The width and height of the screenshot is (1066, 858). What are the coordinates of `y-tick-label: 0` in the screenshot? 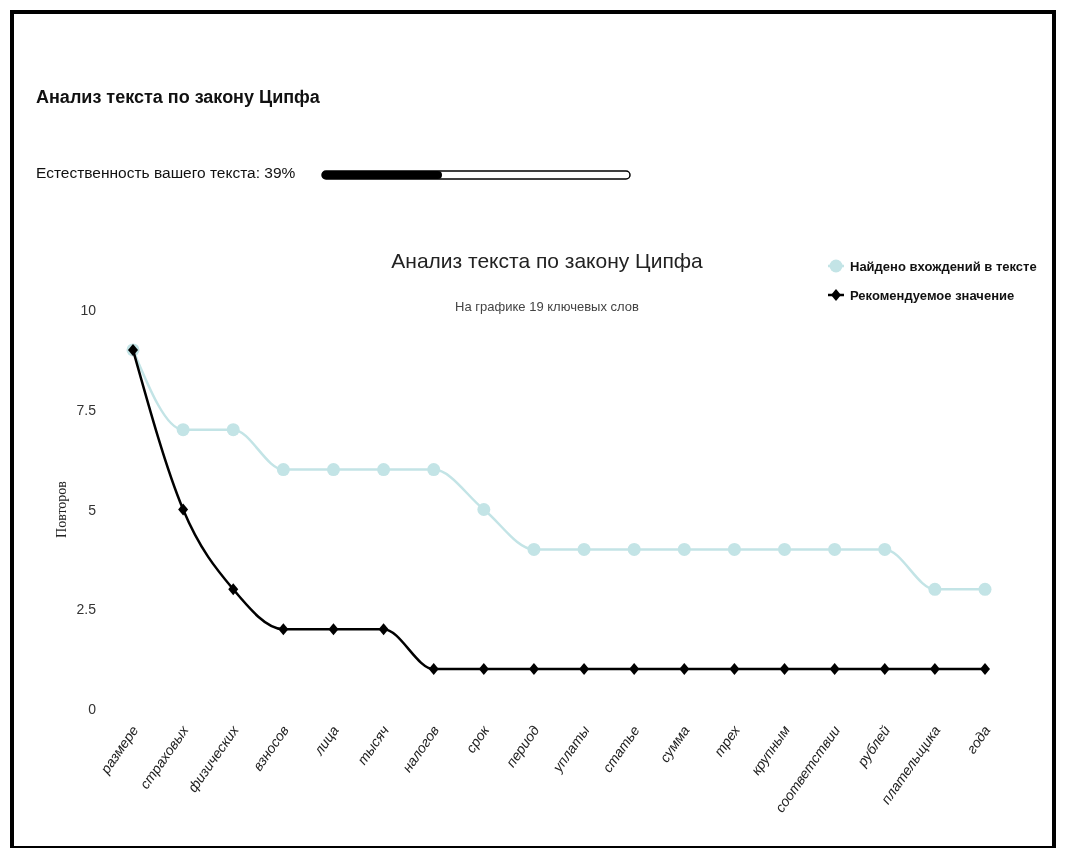 It's located at (92, 709).